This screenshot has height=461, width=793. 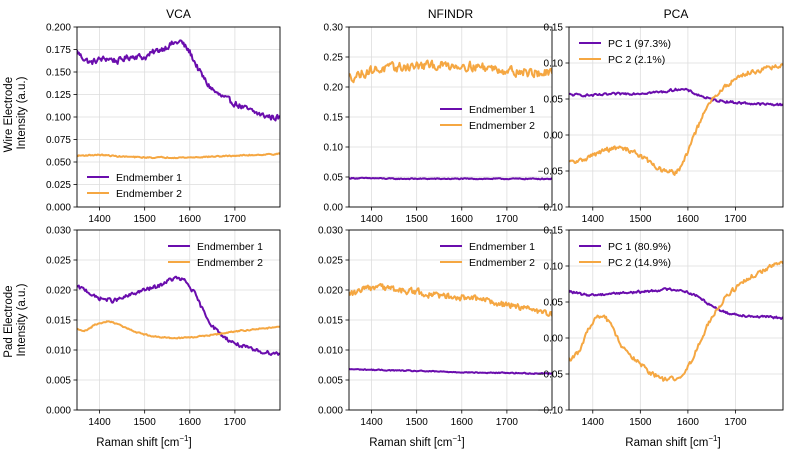 What do you see at coordinates (58, 381) in the screenshot?
I see `y-tick-label: 0.005` at bounding box center [58, 381].